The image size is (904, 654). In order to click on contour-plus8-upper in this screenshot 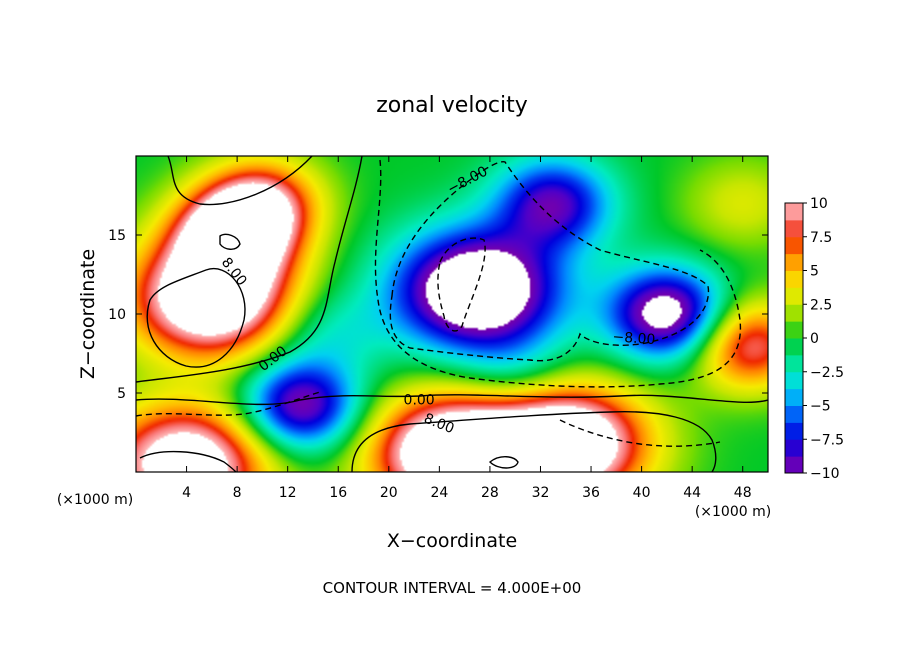, I will do `click(230, 241)`.